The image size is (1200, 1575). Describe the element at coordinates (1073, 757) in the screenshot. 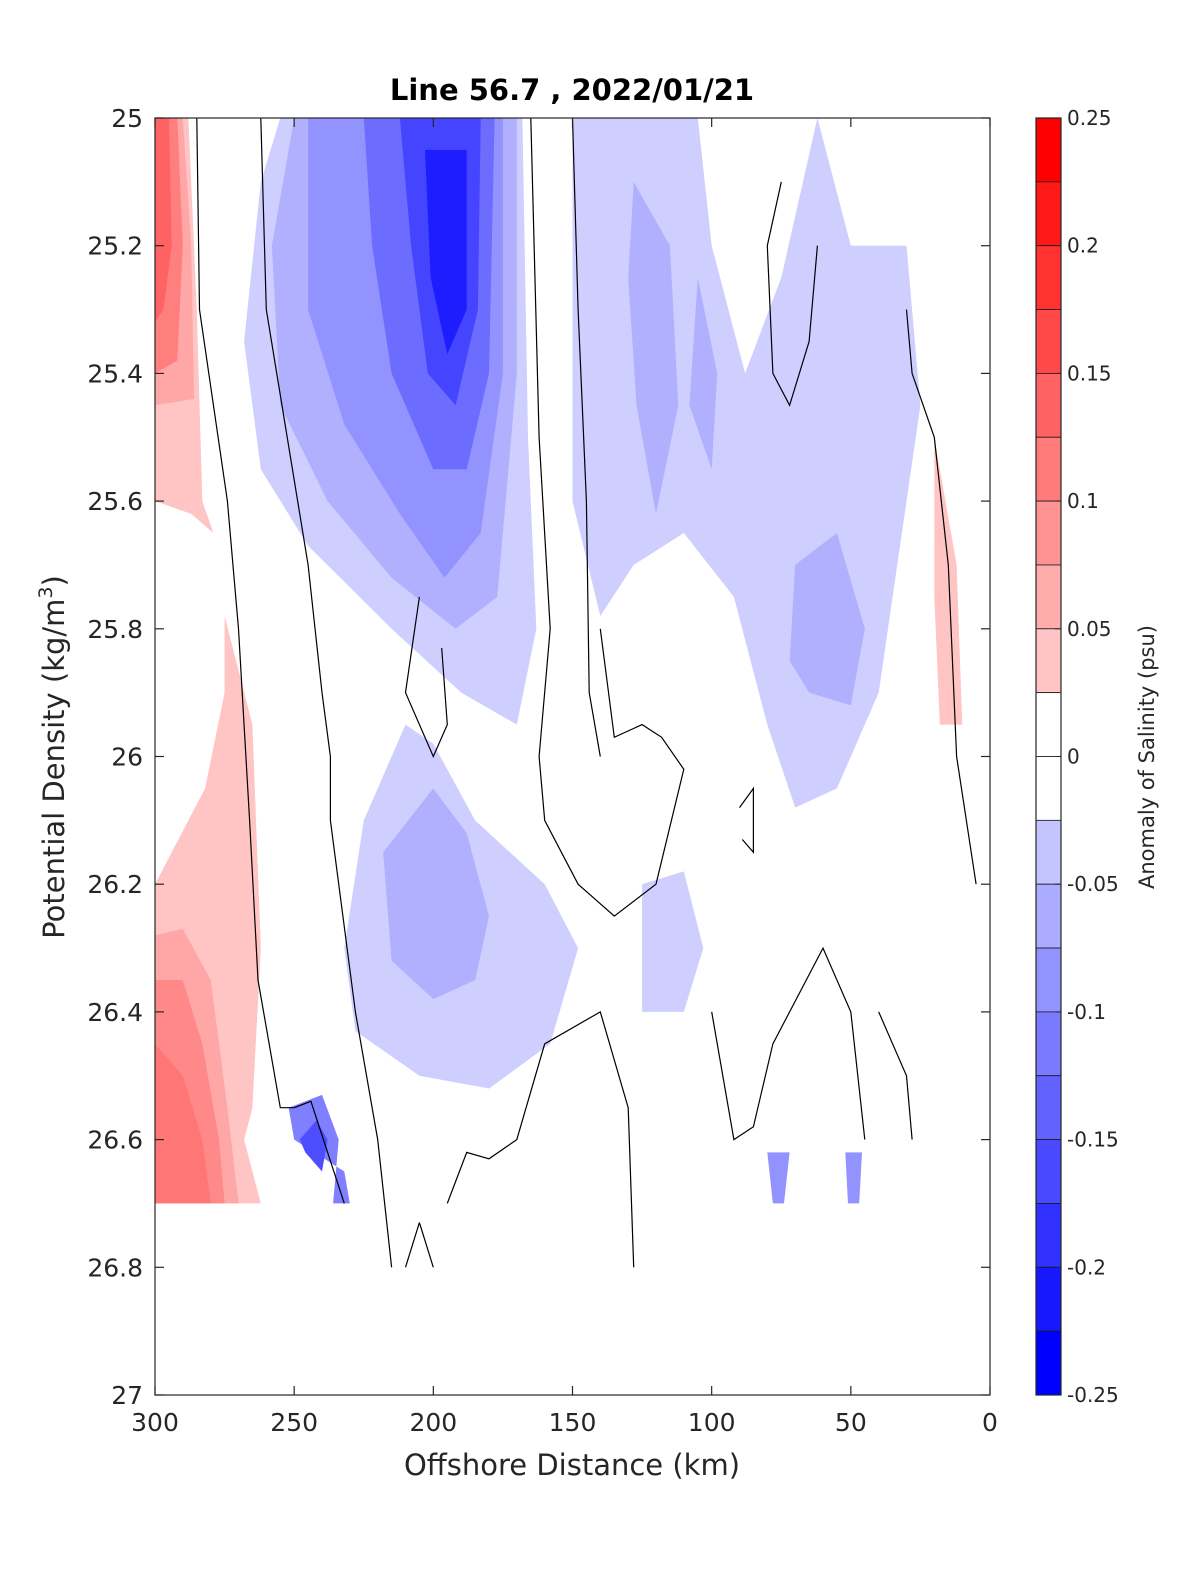

I see `colorbar-tick-label: 0` at that location.